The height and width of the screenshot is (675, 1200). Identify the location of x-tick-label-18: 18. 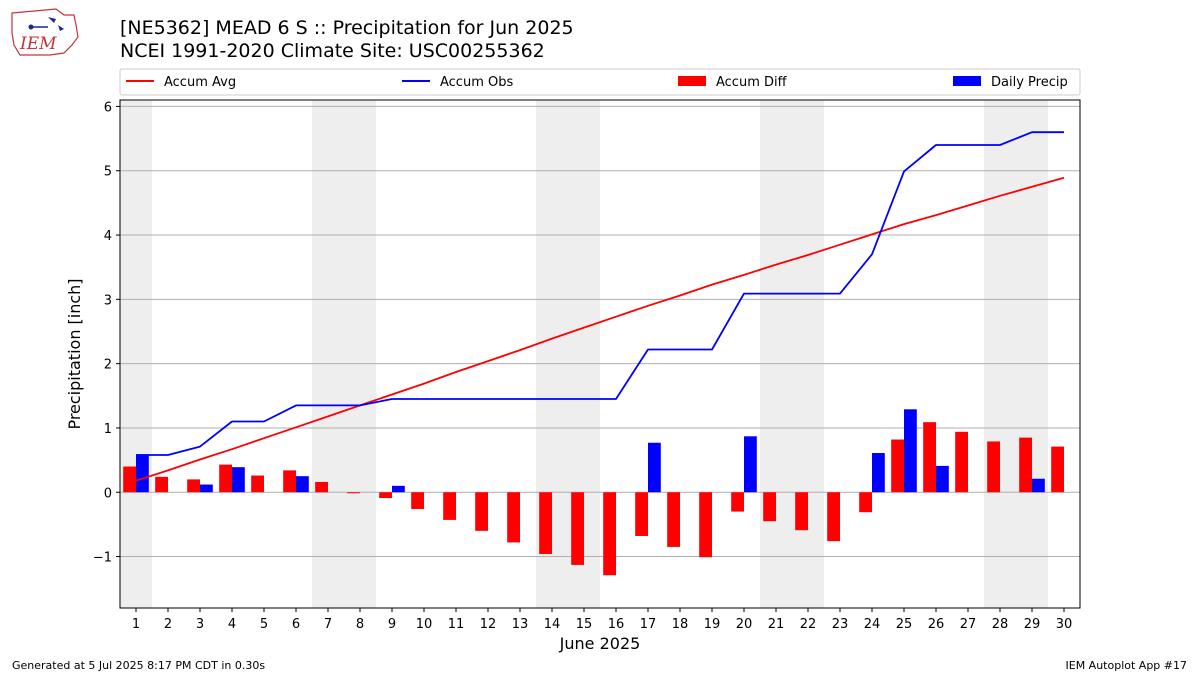
(680, 624).